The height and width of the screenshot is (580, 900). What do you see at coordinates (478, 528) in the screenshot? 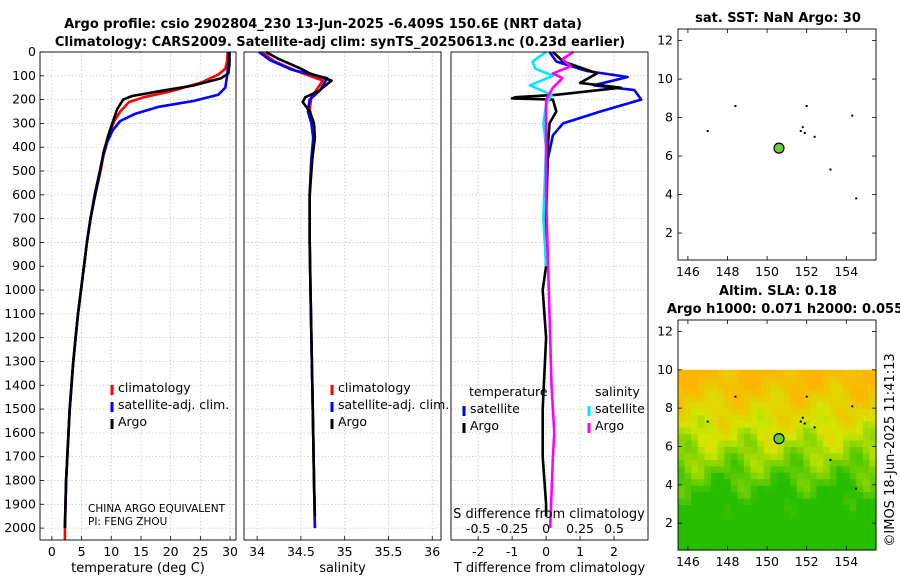
I see `salinity-diff-tick-label: -0.5` at bounding box center [478, 528].